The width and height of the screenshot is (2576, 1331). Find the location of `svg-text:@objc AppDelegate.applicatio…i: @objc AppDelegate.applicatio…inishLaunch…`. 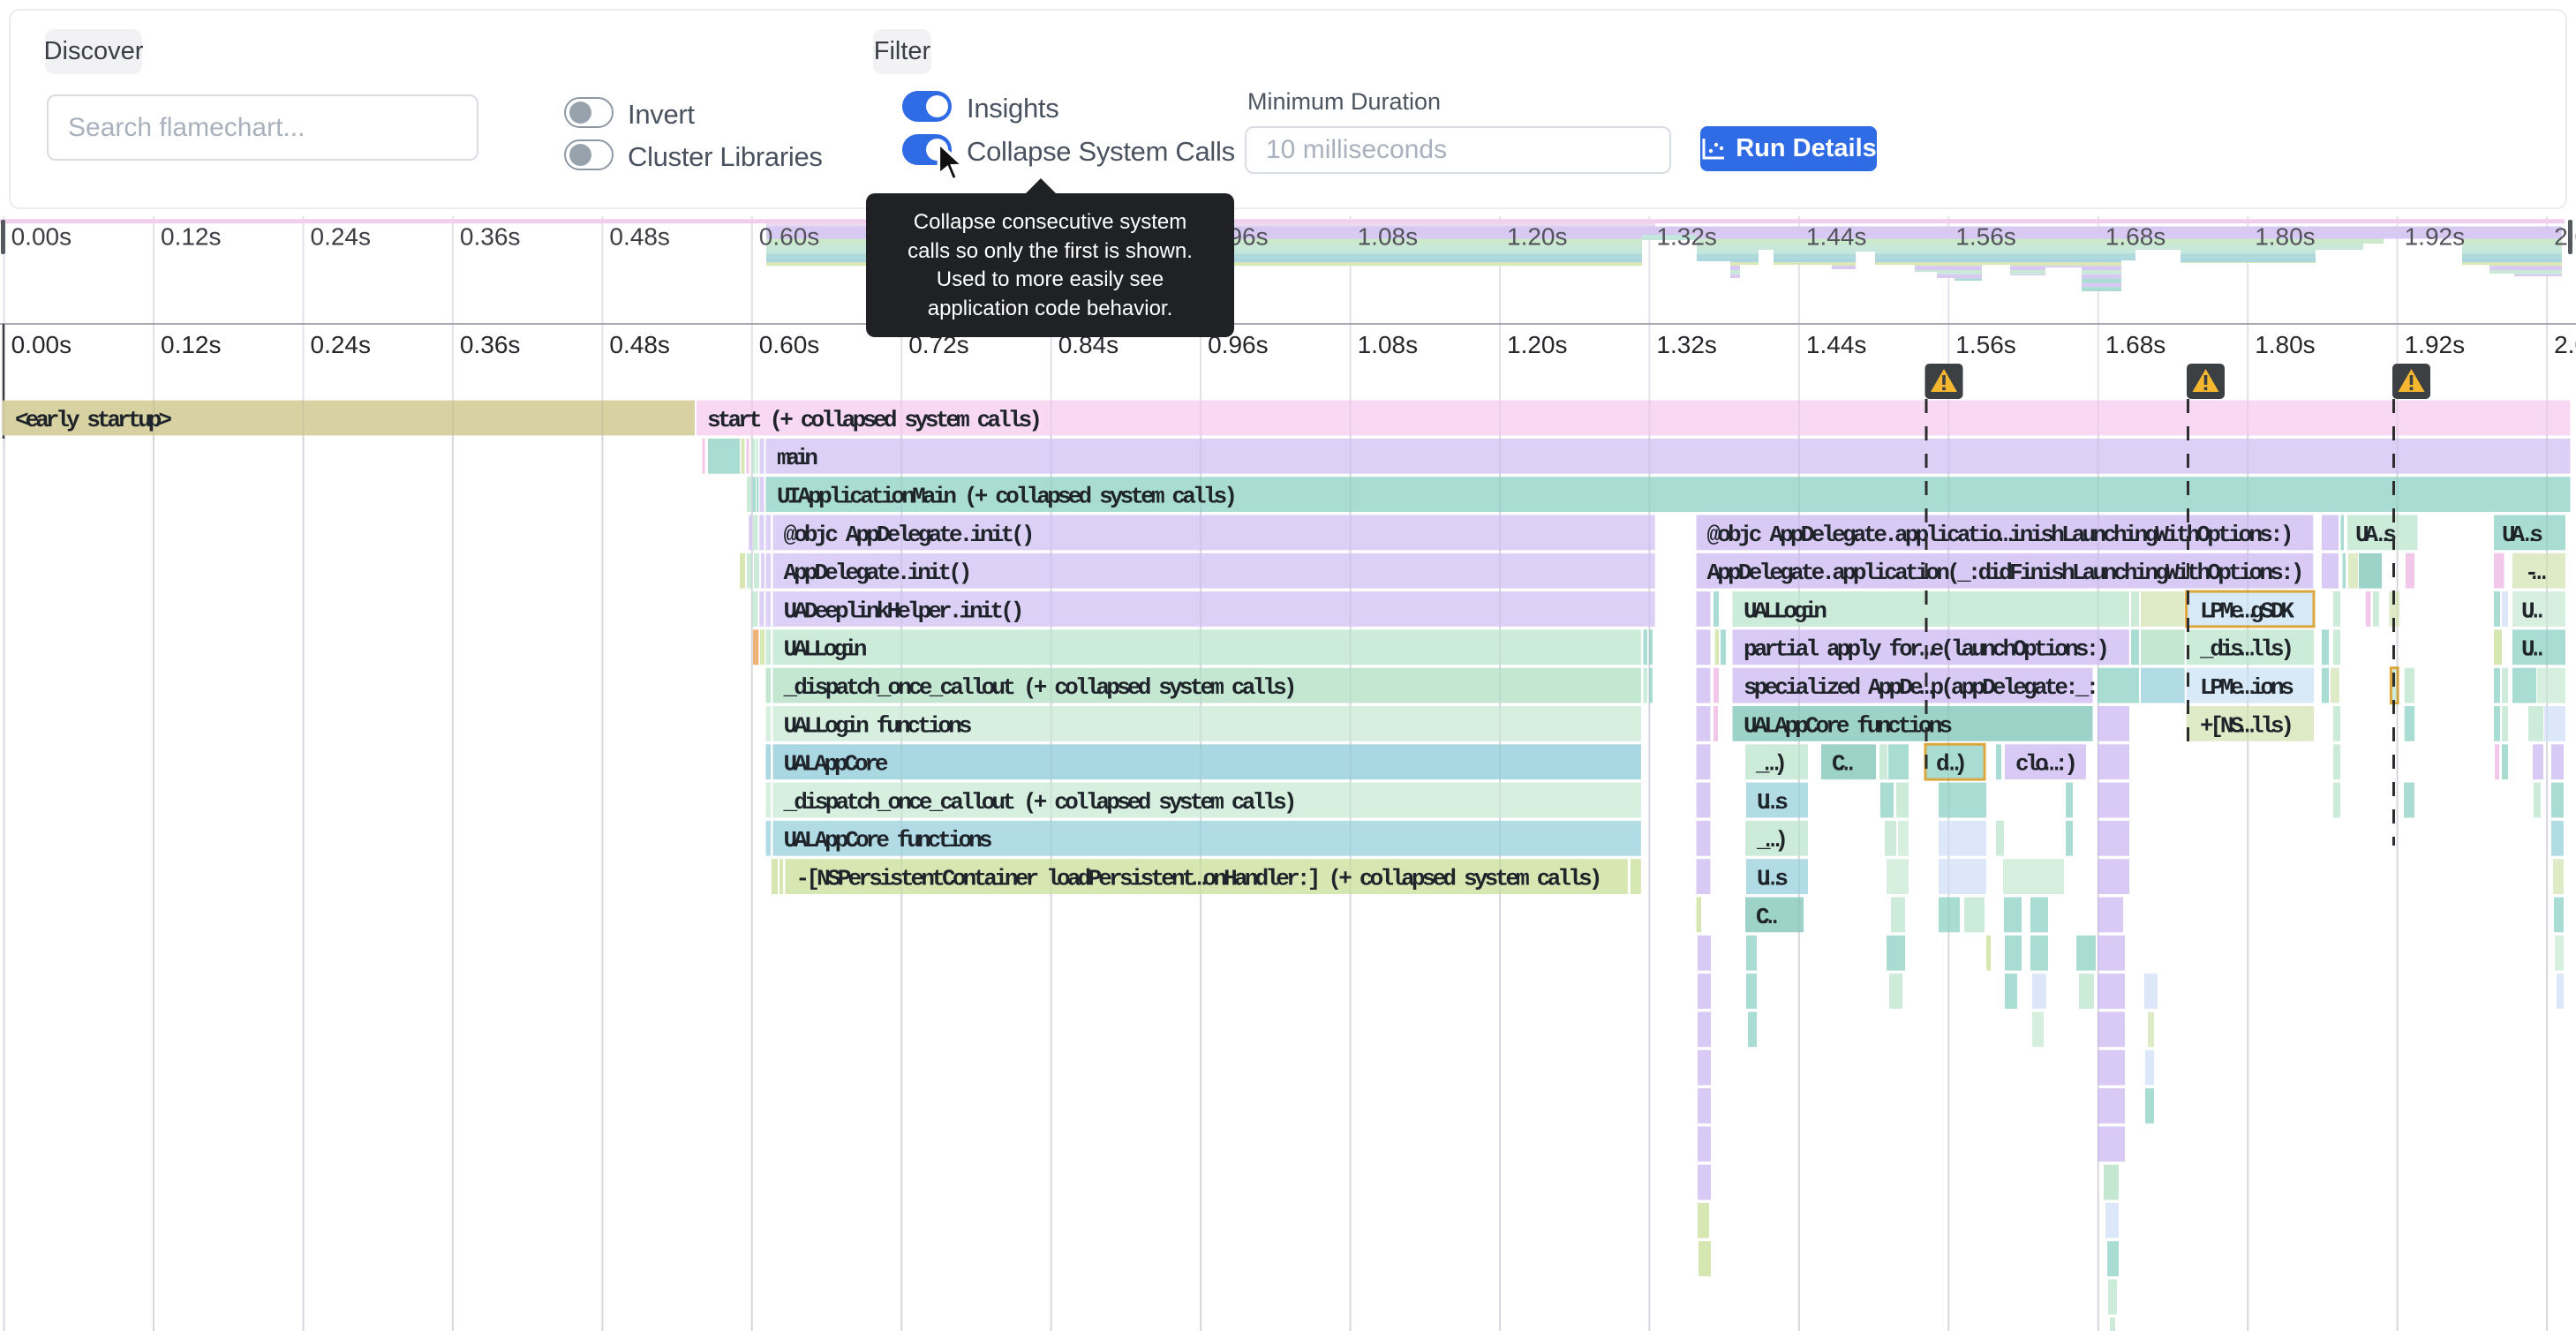

svg-text:@objc AppDelegate.applicatio…i: @objc AppDelegate.applicatio…inishLaunch… is located at coordinates (2001, 535).